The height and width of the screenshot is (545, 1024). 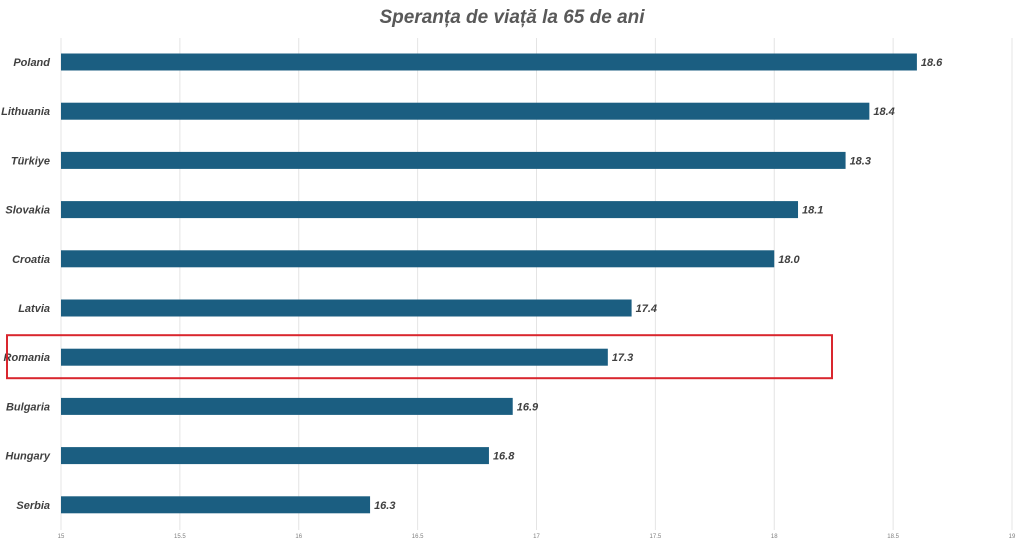 I want to click on x-axis: 15 15.5 16 16.5 17 17.5 18 18.5 19, so click(x=537, y=537).